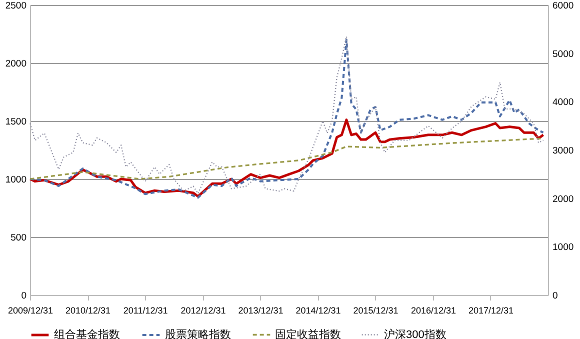  What do you see at coordinates (555, 296) in the screenshot?
I see `y2-tick-label: 0` at bounding box center [555, 296].